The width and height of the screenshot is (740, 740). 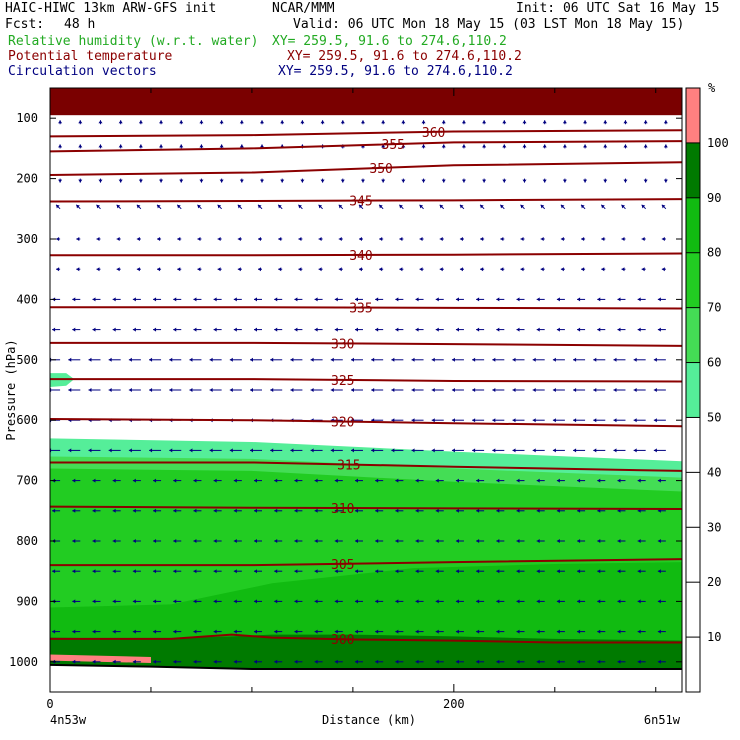 What do you see at coordinates (454, 704) in the screenshot?
I see `x-tick-label-200: 200` at bounding box center [454, 704].